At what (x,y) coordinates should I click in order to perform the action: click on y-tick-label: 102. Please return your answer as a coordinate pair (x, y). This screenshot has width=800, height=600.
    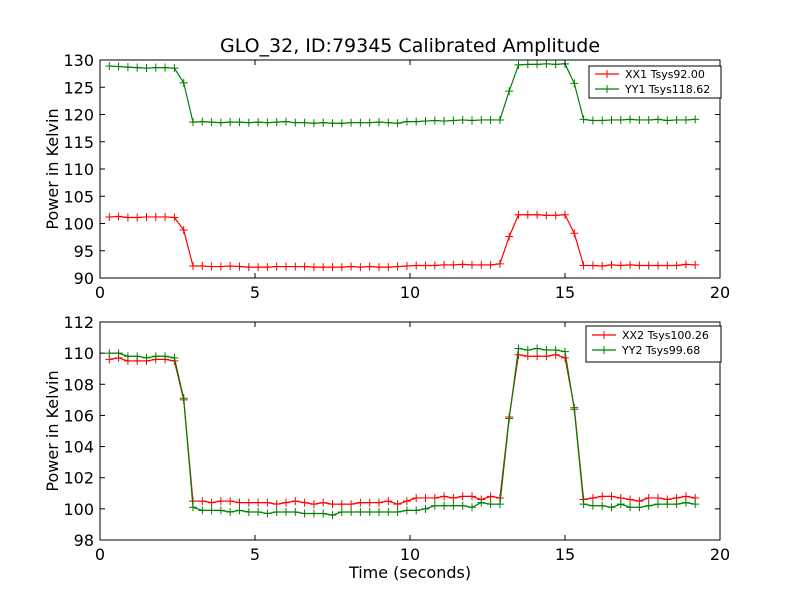
    Looking at the image, I should click on (78, 478).